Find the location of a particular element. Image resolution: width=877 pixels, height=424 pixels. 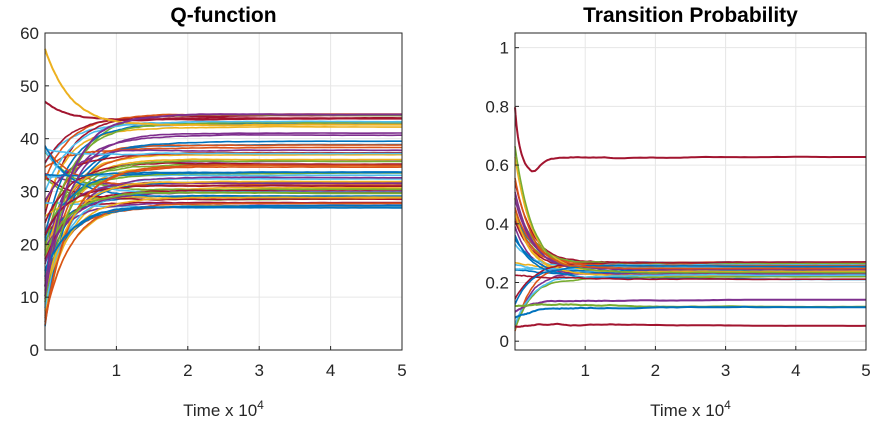

q-chart-title: Q-function is located at coordinates (223, 15).